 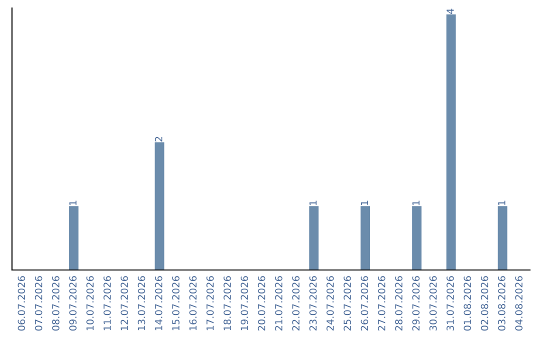 What do you see at coordinates (227, 303) in the screenshot?
I see `x-tick-label: 18.07.2026` at bounding box center [227, 303].